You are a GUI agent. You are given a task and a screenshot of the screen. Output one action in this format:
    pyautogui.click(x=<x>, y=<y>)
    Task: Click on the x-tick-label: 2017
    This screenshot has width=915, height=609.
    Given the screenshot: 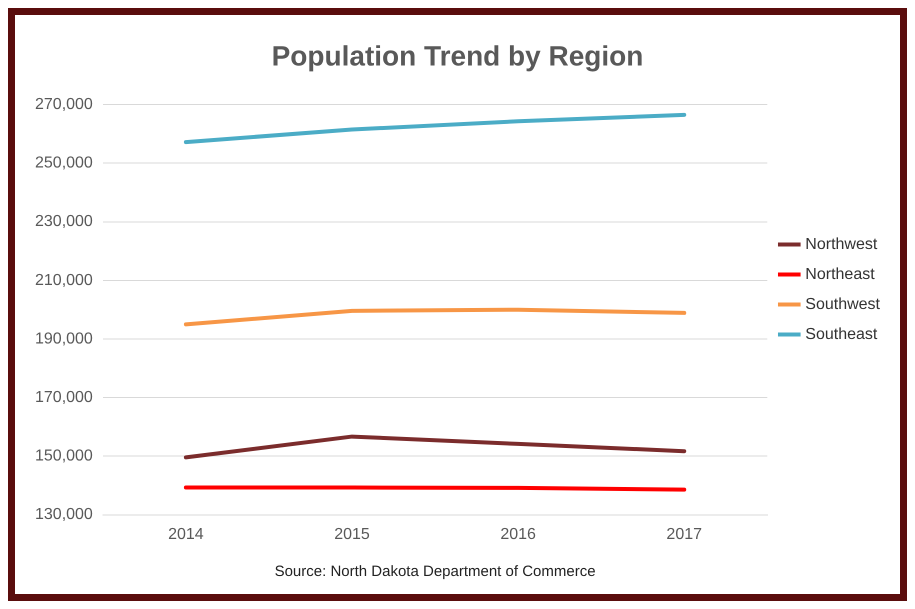 What is the action you would take?
    pyautogui.click(x=684, y=534)
    